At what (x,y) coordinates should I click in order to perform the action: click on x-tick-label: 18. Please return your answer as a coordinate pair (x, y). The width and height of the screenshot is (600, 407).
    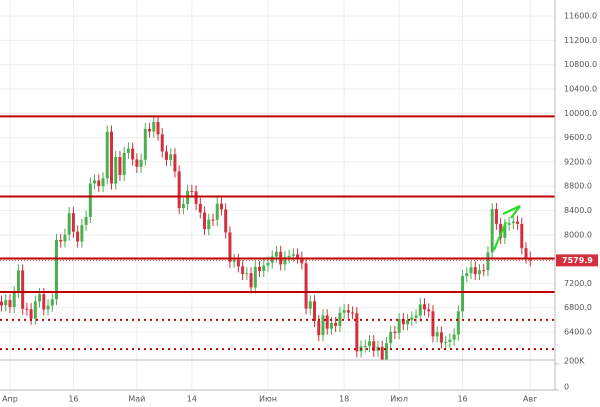
    Looking at the image, I should click on (344, 399).